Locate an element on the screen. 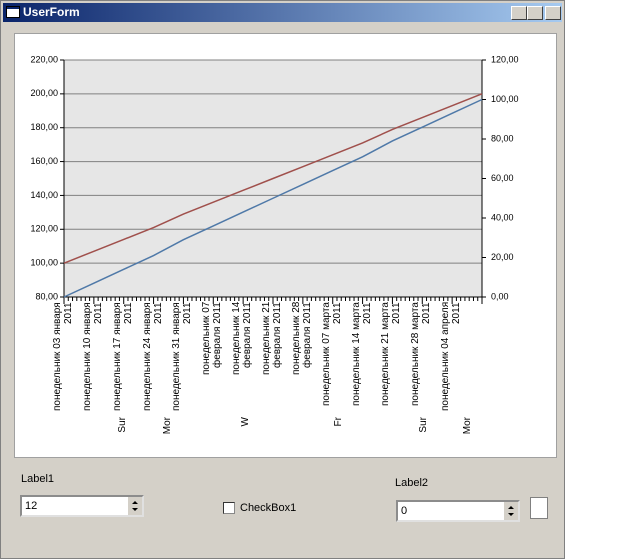 This screenshot has width=629, height=559. empty-box is located at coordinates (539, 508).